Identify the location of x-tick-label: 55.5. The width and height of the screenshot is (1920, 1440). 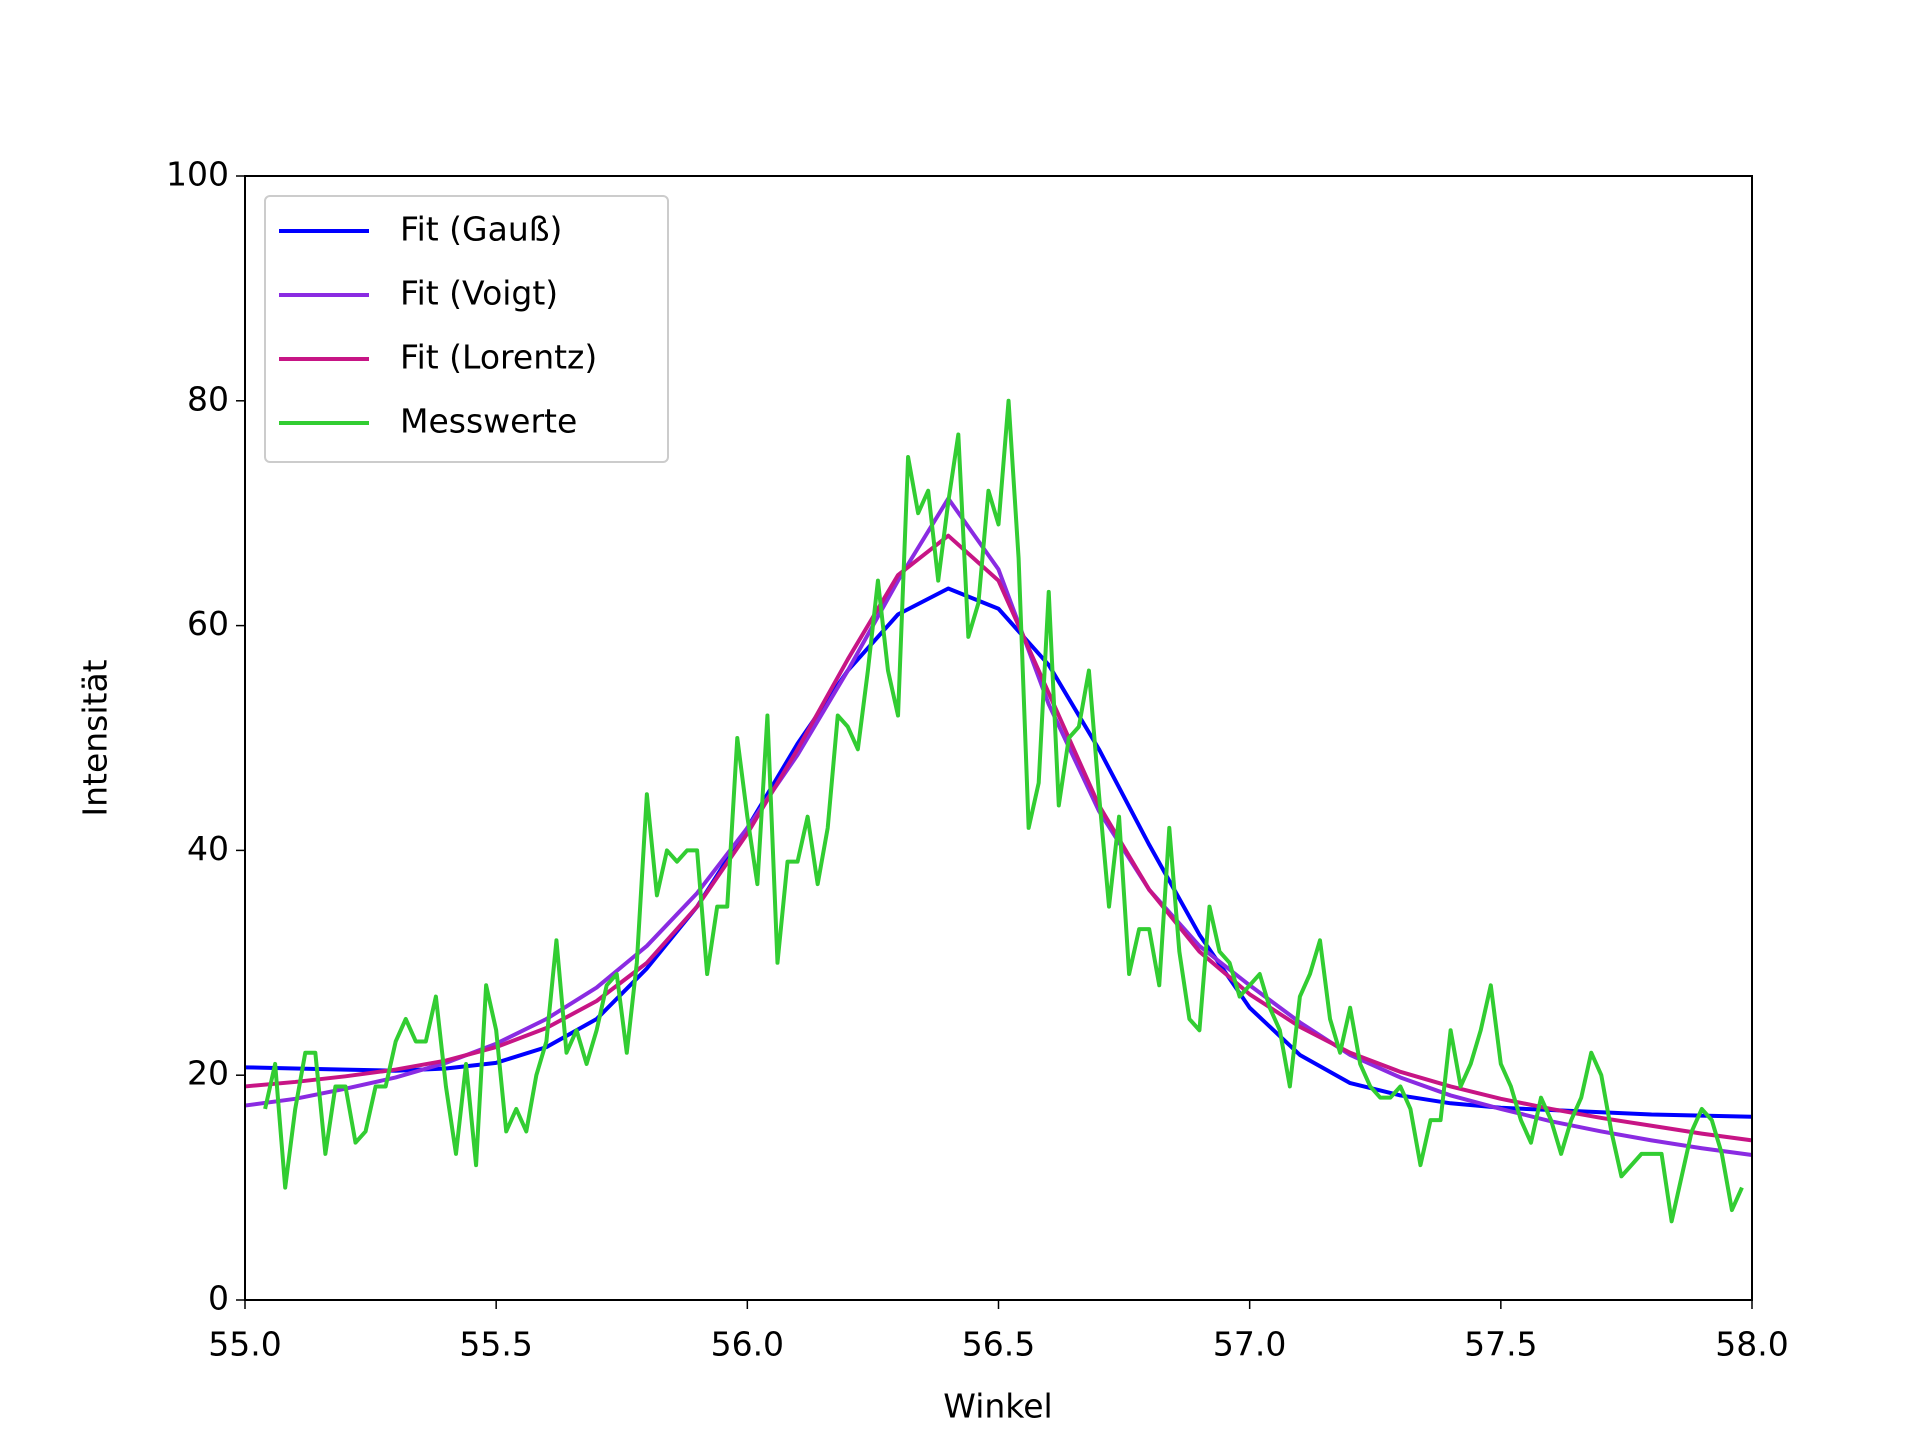
(495, 1344).